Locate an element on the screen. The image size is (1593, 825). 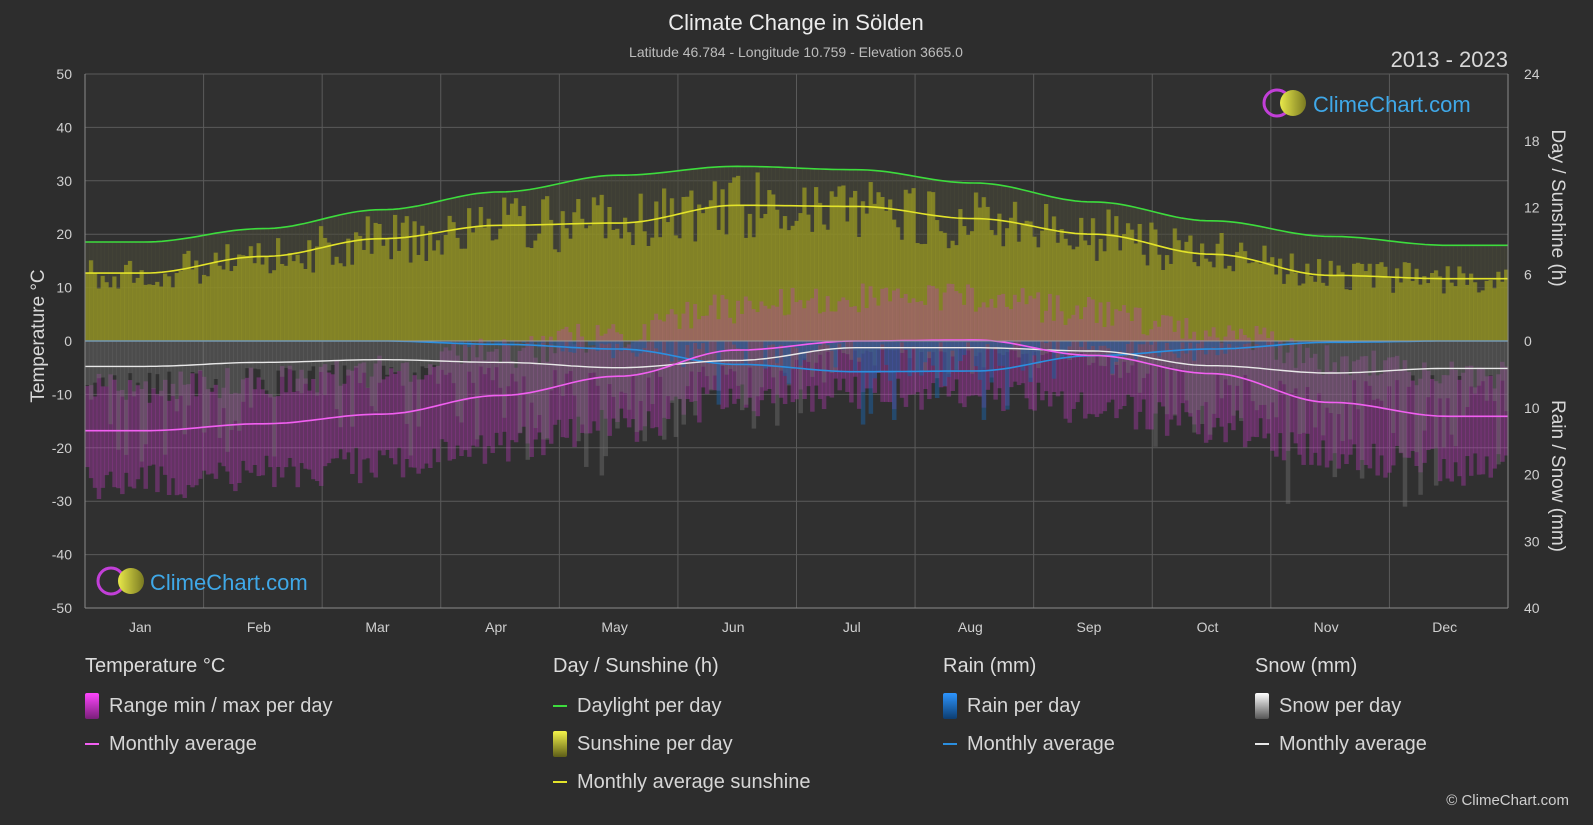
right-axis-label-top: Day / Sunshine (h) is located at coordinates (1557, 207).